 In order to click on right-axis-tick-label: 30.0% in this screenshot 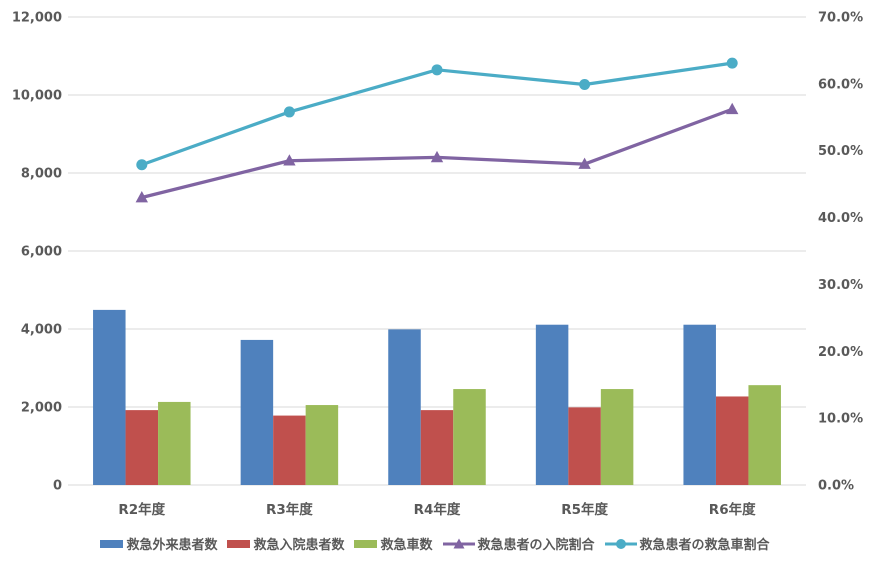, I will do `click(840, 285)`.